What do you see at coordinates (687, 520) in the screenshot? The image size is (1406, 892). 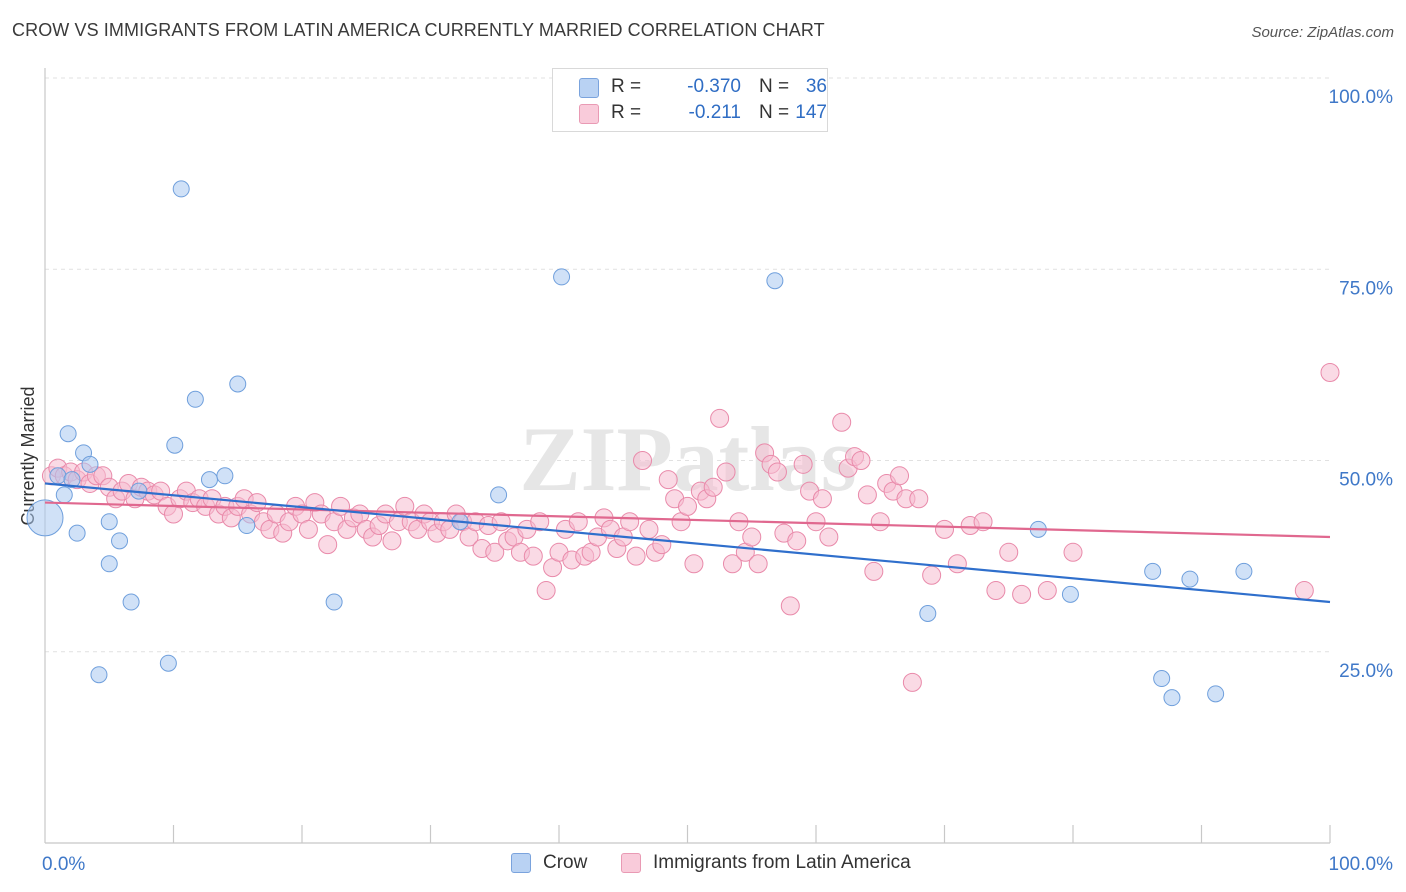 I see `latin-trend-line` at bounding box center [687, 520].